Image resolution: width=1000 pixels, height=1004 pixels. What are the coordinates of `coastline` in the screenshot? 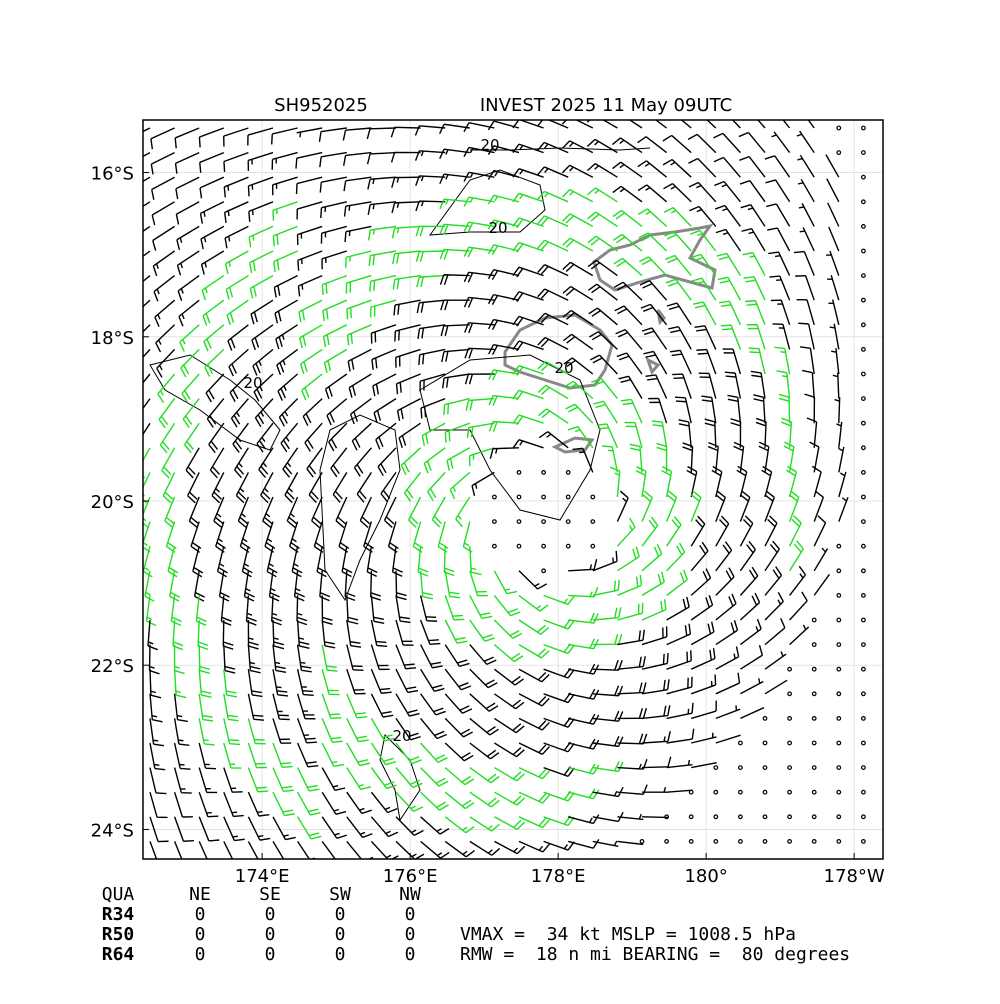 It's located at (653, 366).